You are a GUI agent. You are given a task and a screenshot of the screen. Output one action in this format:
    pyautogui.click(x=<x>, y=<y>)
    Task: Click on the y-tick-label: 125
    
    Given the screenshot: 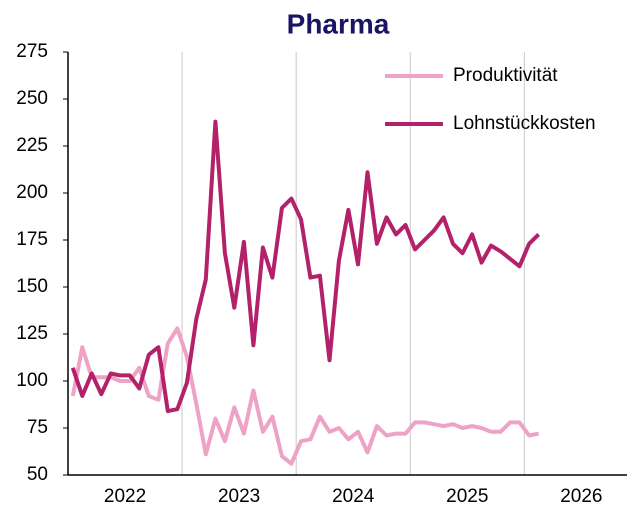 What is the action you would take?
    pyautogui.click(x=32, y=333)
    